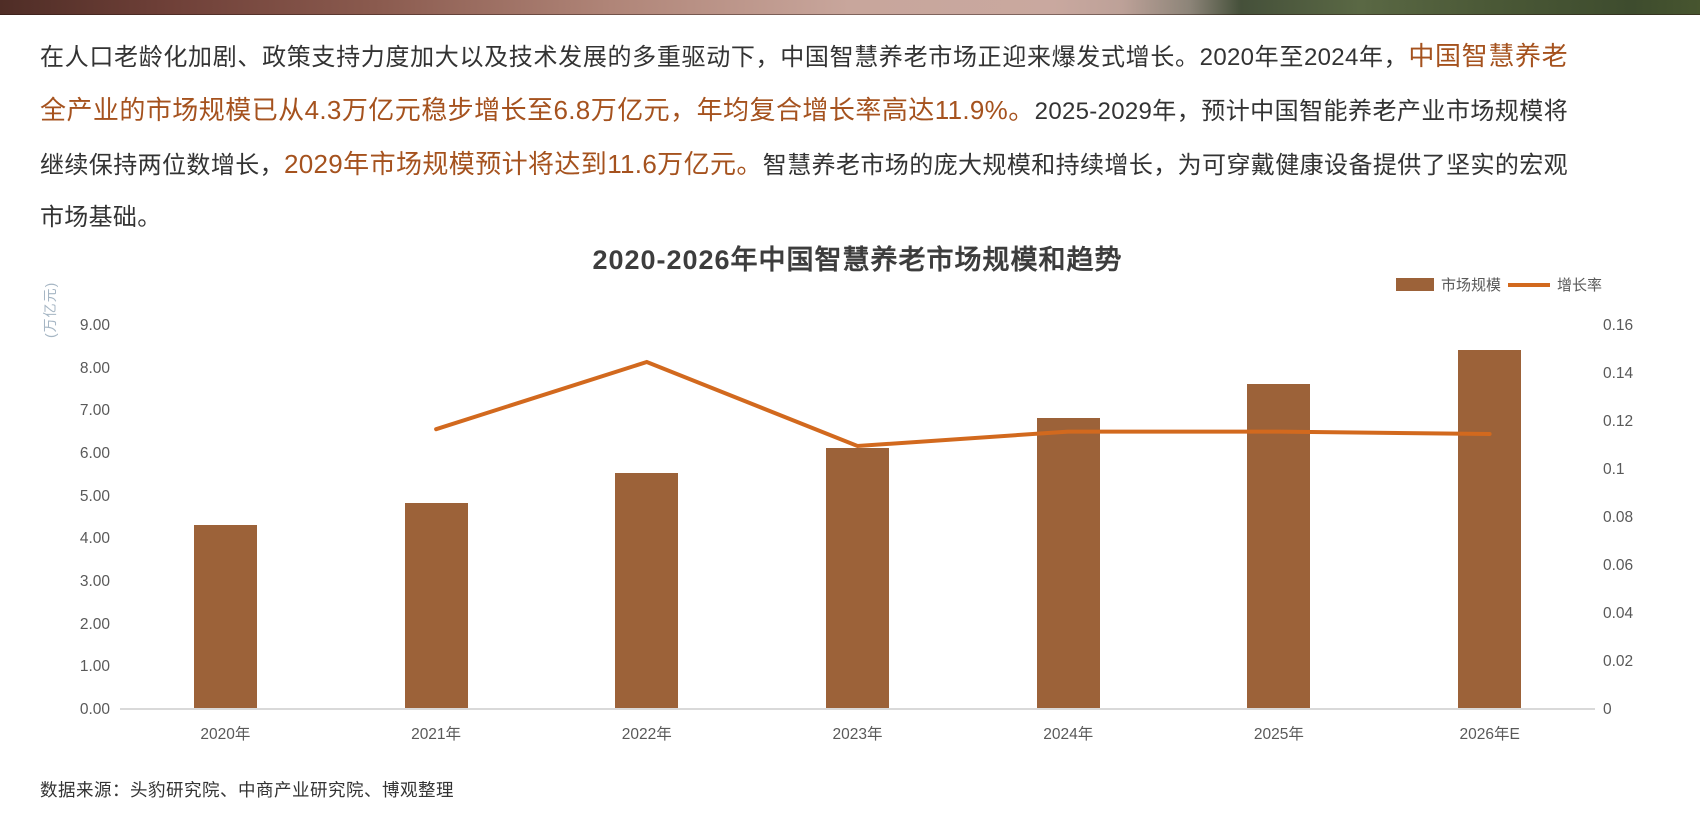  I want to click on right_axis-tick: 0.14, so click(1618, 373).